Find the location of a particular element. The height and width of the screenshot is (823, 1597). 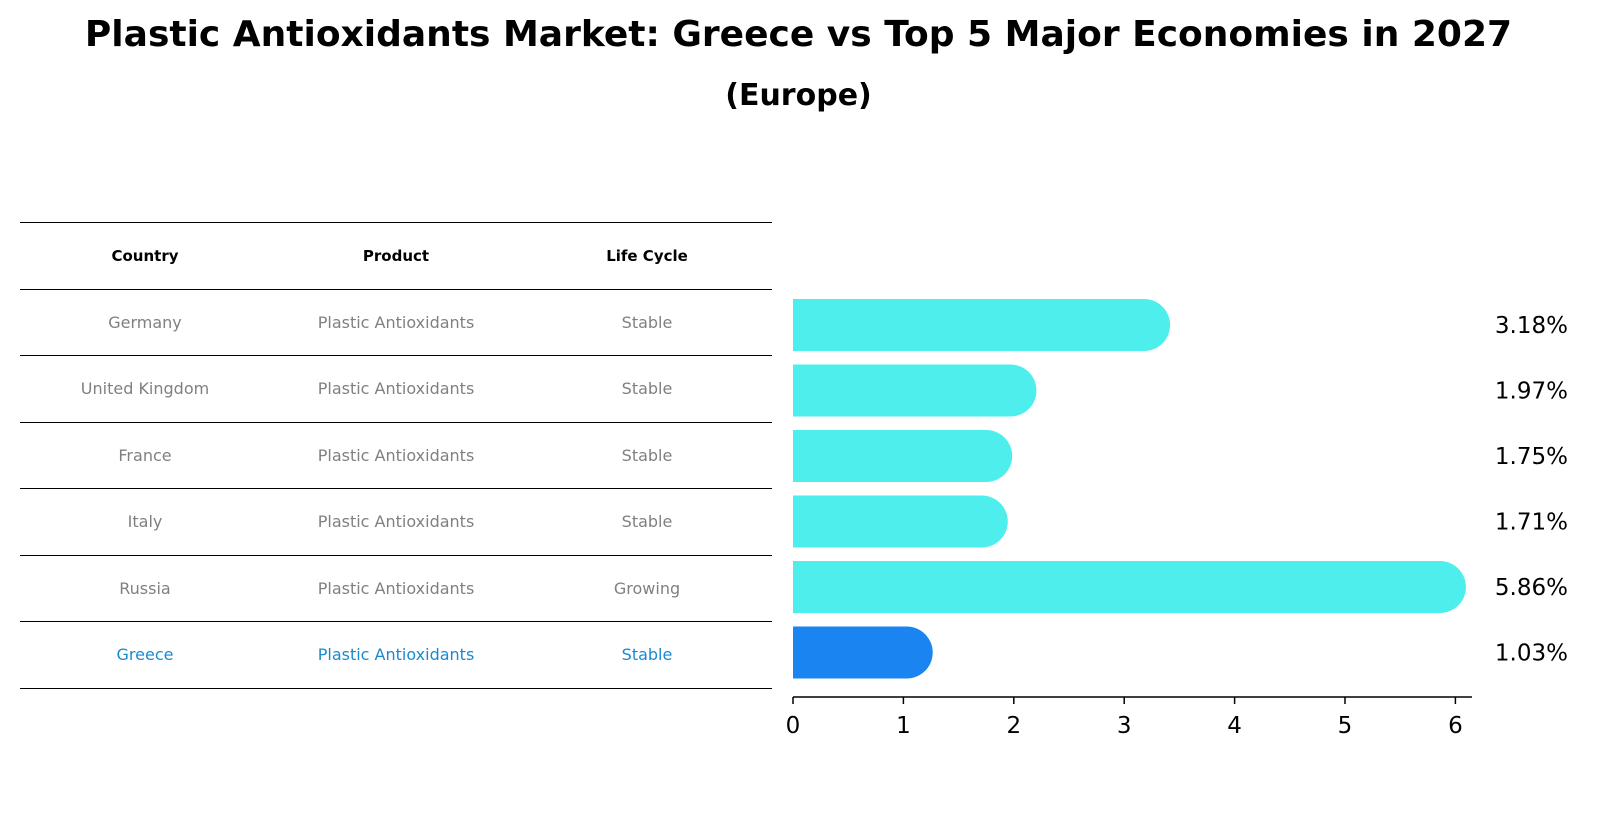

table-header-row: Country Product Life Cycle is located at coordinates (396, 256).